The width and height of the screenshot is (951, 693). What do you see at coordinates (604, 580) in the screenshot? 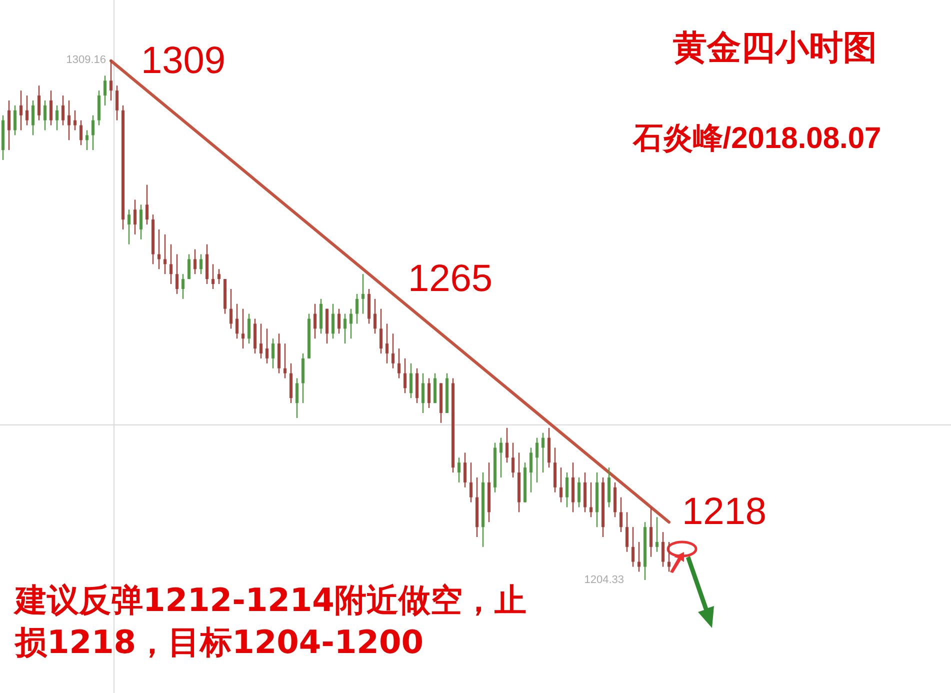
I see `annotation: 1204.33` at bounding box center [604, 580].